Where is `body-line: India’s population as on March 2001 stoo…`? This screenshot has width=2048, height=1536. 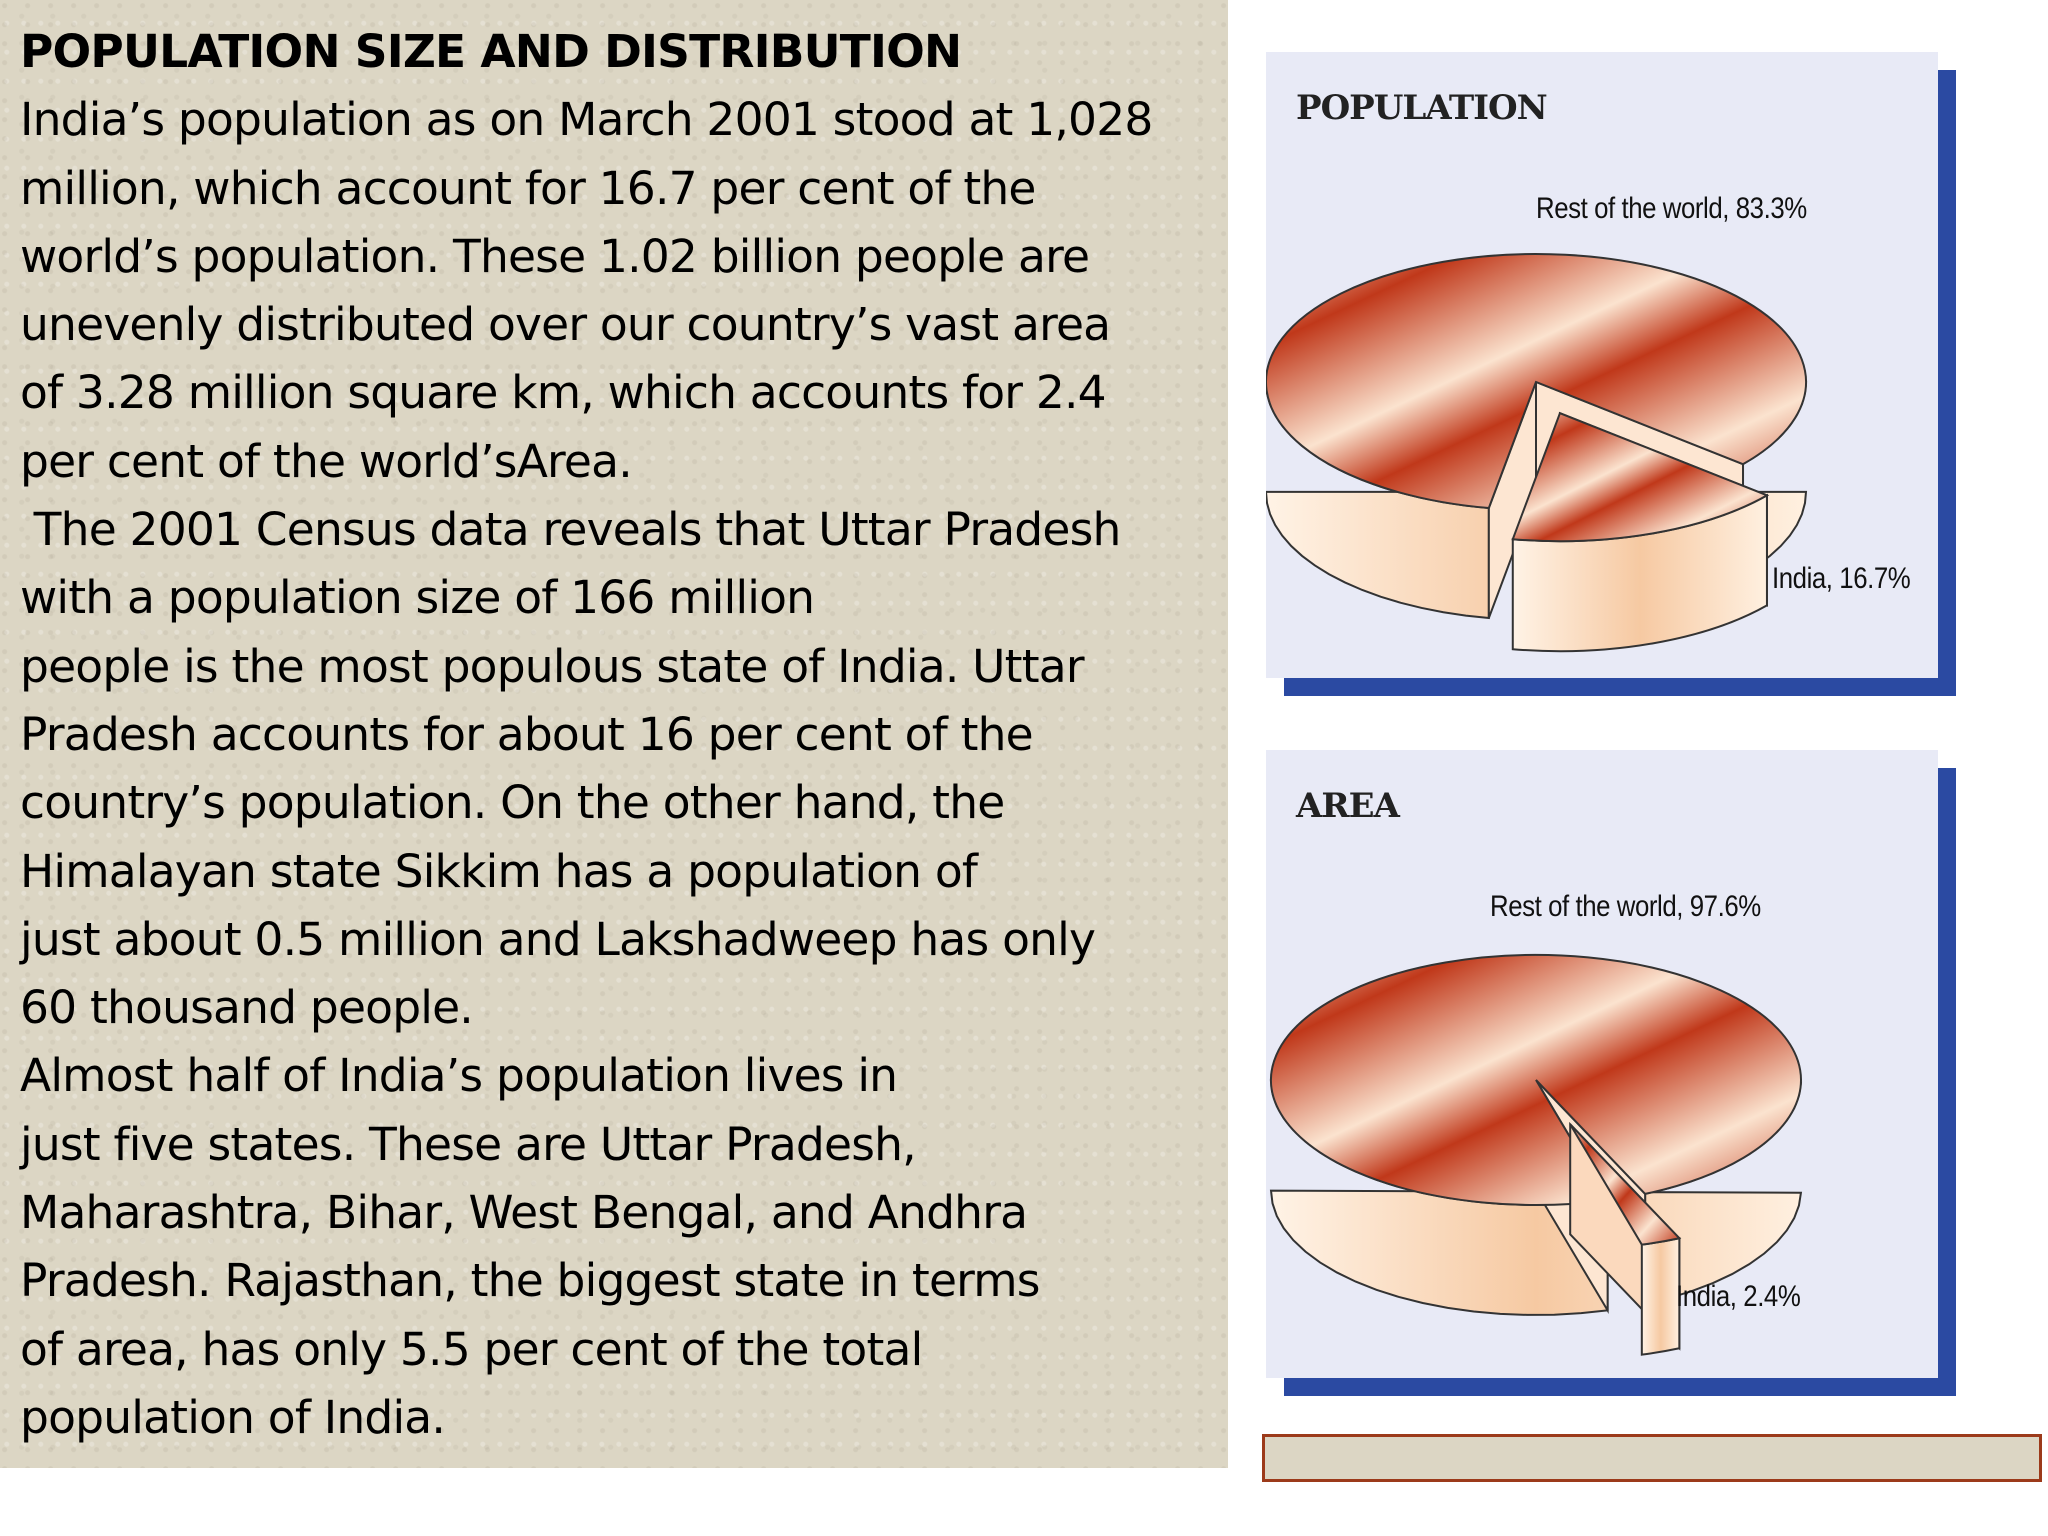
body-line: India’s population as on March 2001 stoo… is located at coordinates (586, 120).